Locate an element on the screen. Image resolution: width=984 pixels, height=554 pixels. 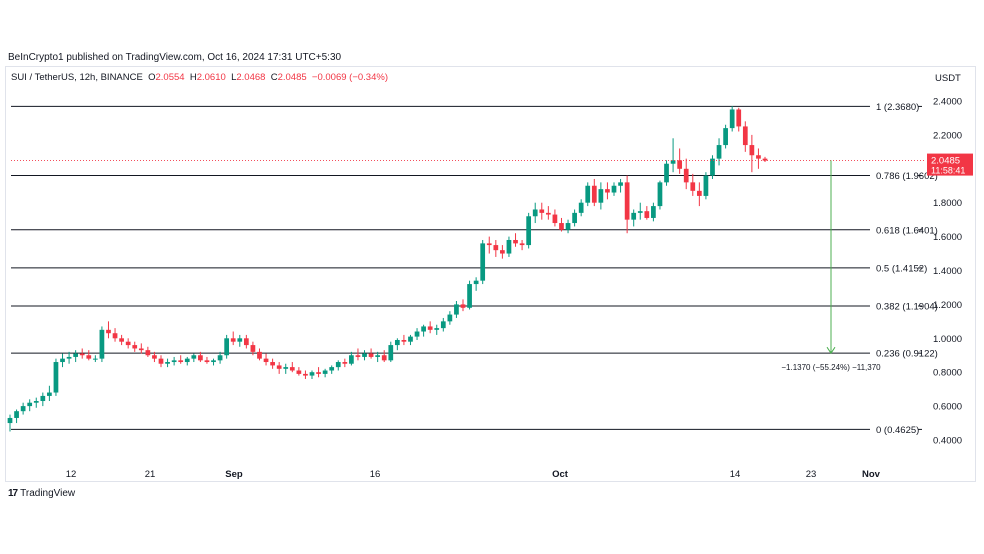
high-label: H is located at coordinates (193, 77).